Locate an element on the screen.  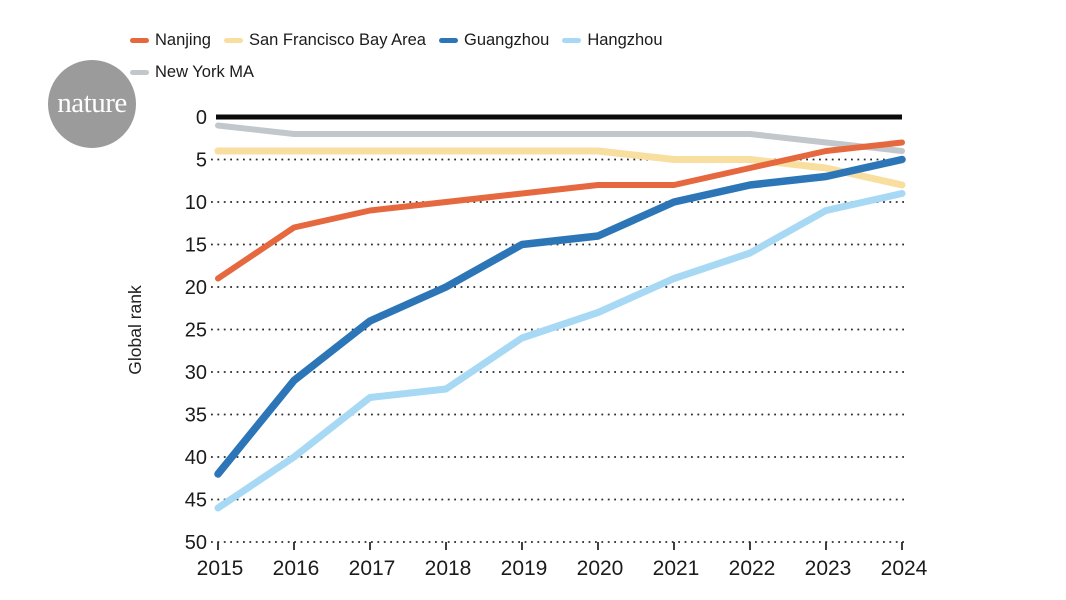
nature-logo: nature is located at coordinates (92, 104).